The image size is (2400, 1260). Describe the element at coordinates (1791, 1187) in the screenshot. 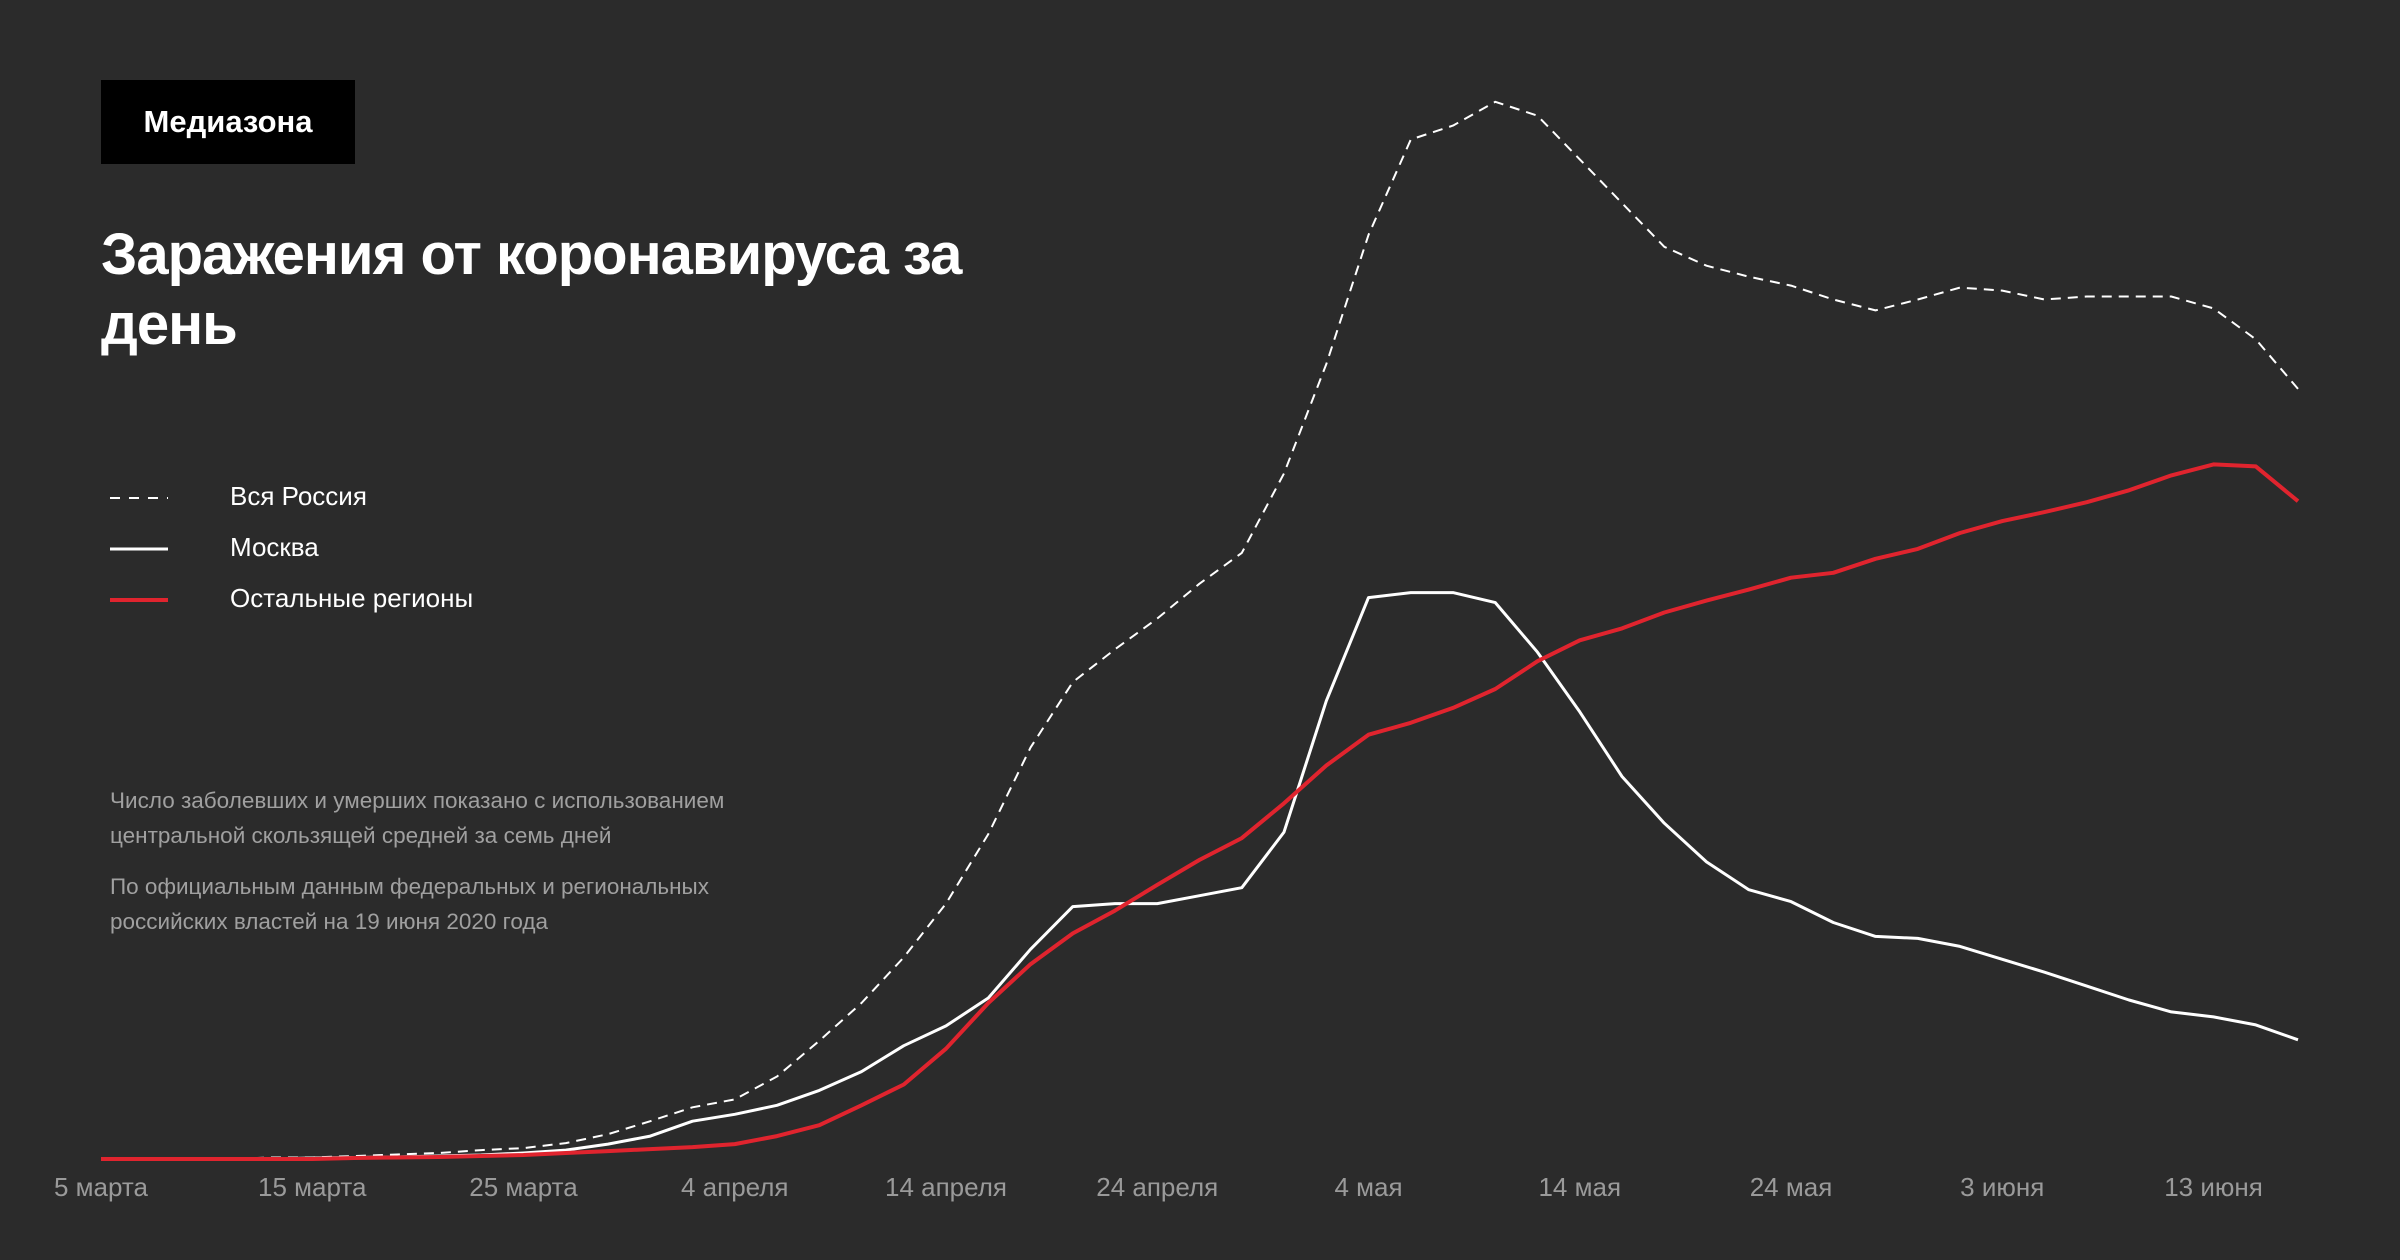

I see `x-tick-label: 24 мая` at that location.